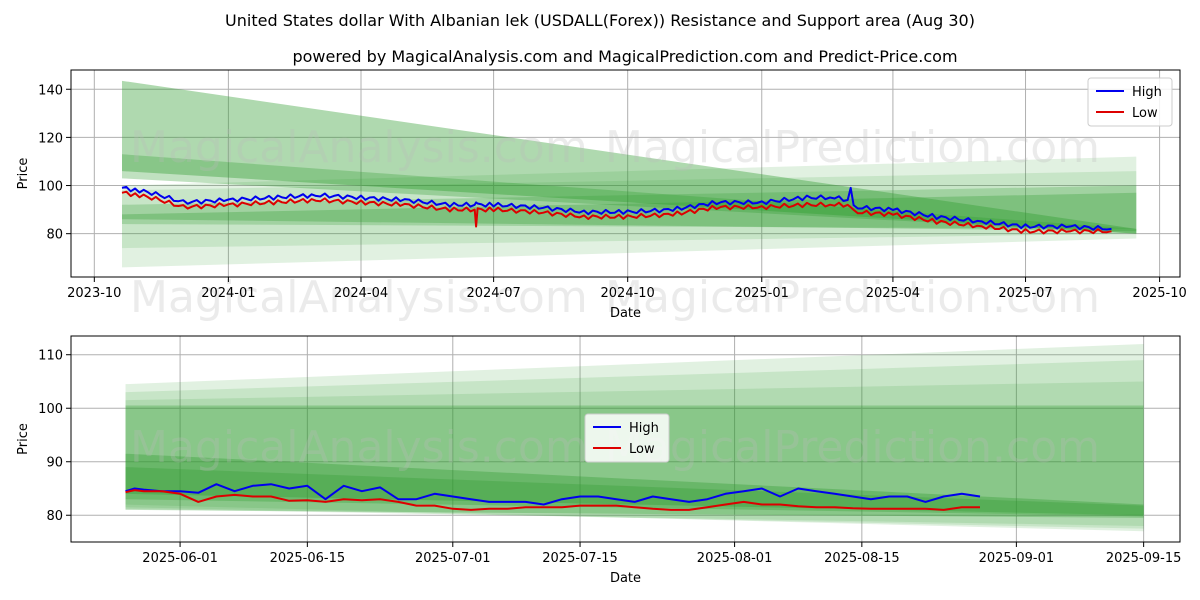 This screenshot has width=1200, height=600. I want to click on y-tick-label: 140, so click(50, 90).